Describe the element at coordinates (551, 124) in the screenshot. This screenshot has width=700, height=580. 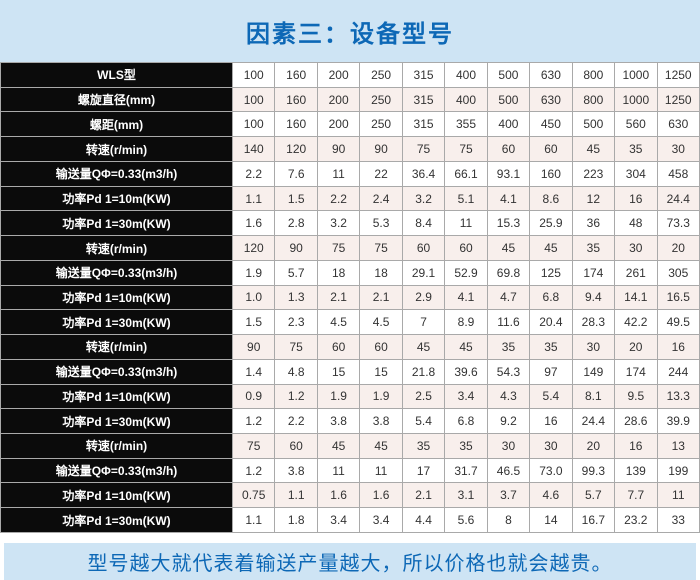
I see `table-cell: 450` at that location.